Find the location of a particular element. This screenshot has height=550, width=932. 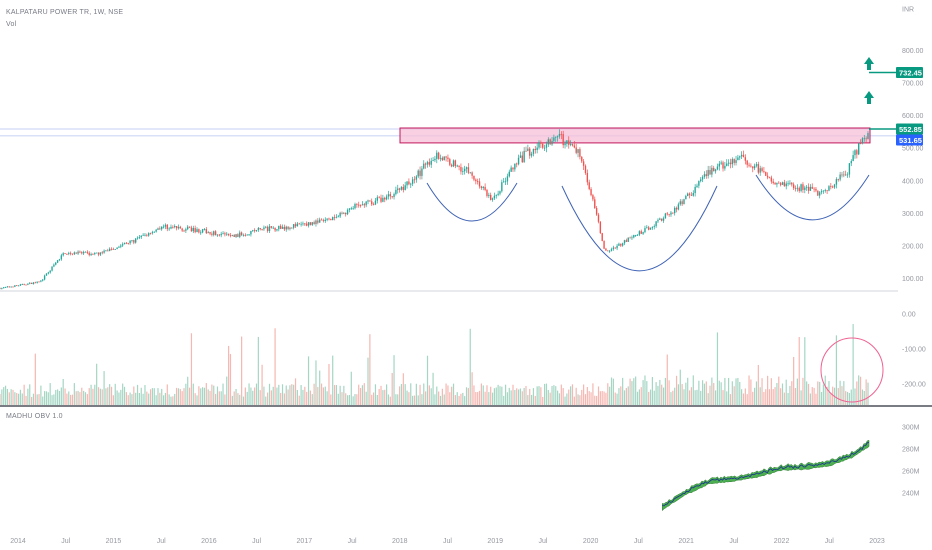

indicator-title: MADHU OBV 1.0 is located at coordinates (34, 416).